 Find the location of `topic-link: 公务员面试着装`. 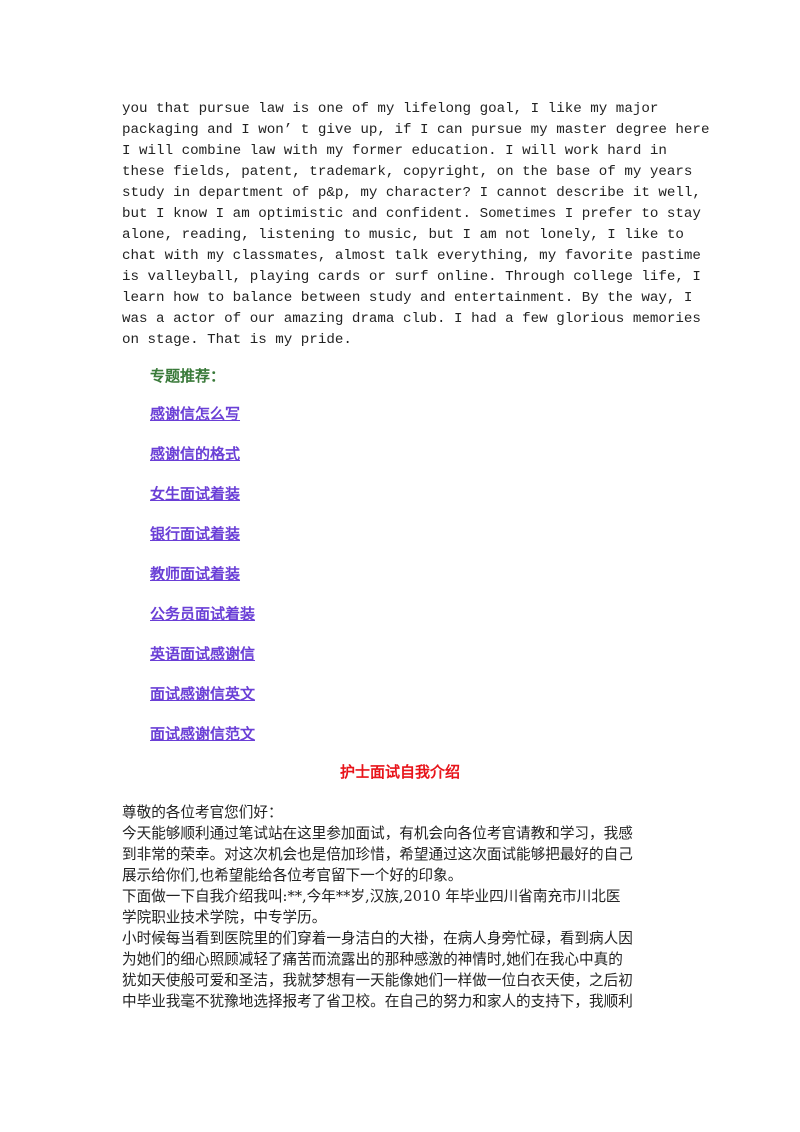

topic-link: 公务员面试着装 is located at coordinates (203, 614).